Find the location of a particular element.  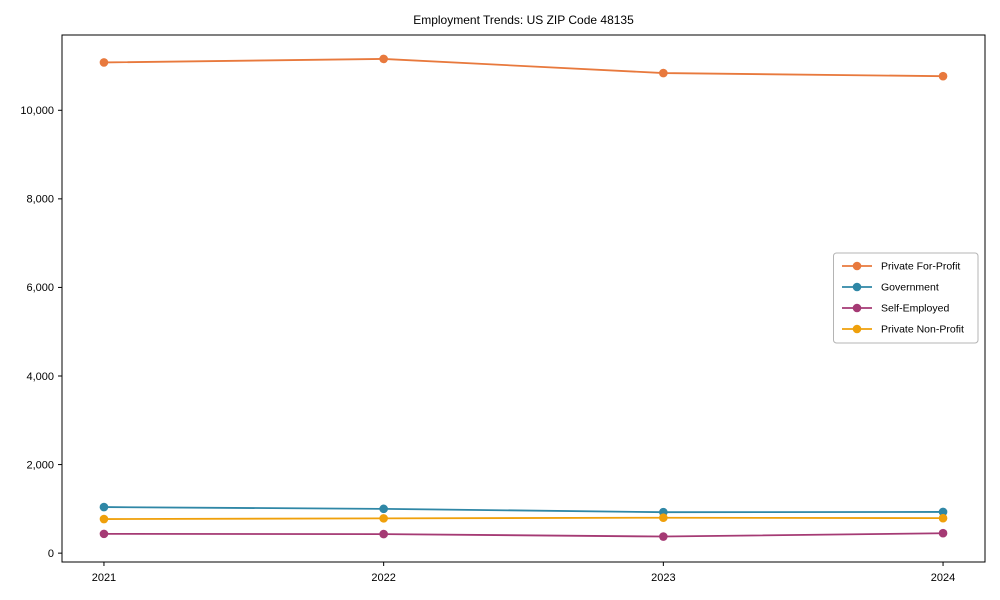

x-tick-label: 2023 is located at coordinates (663, 578).